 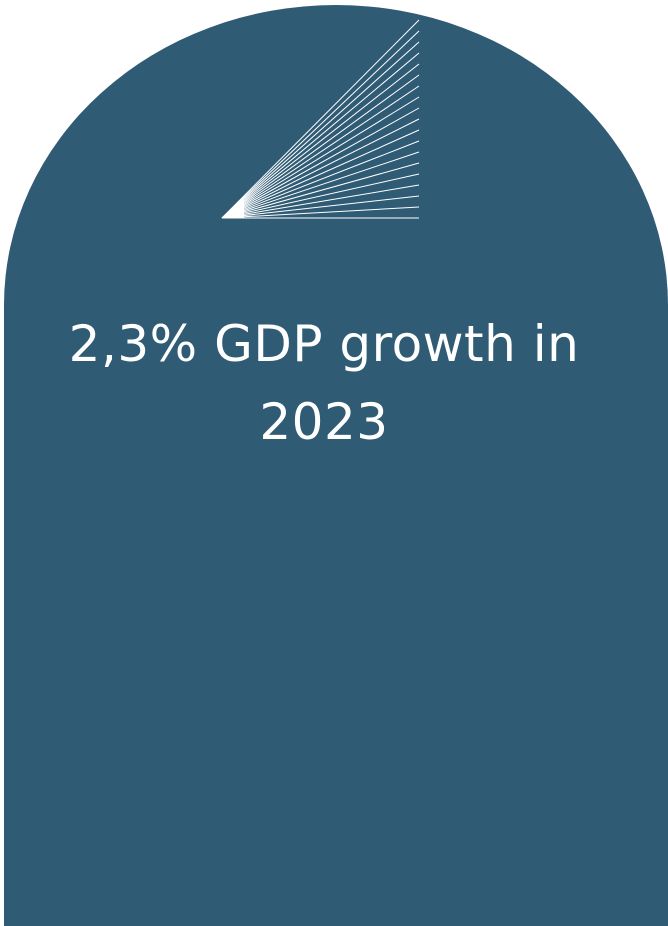 I want to click on fan-of-lines-icon, so click(x=320, y=119).